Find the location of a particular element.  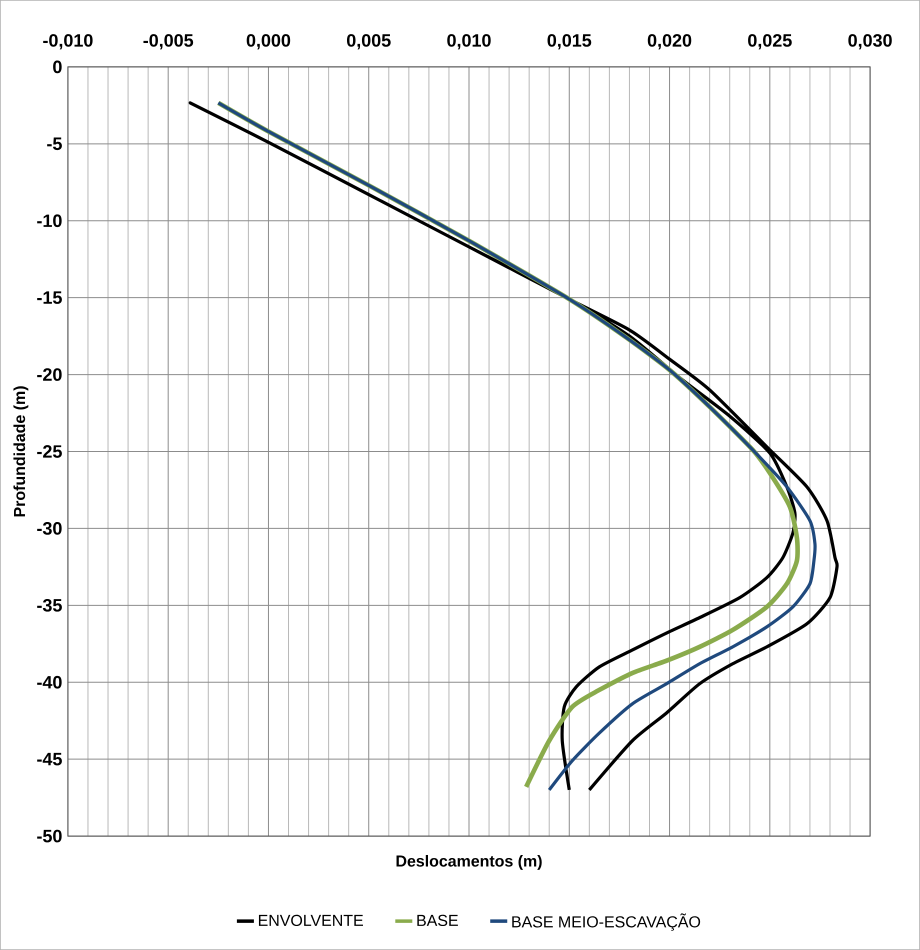

x-tick-label: 0,015 is located at coordinates (570, 42).